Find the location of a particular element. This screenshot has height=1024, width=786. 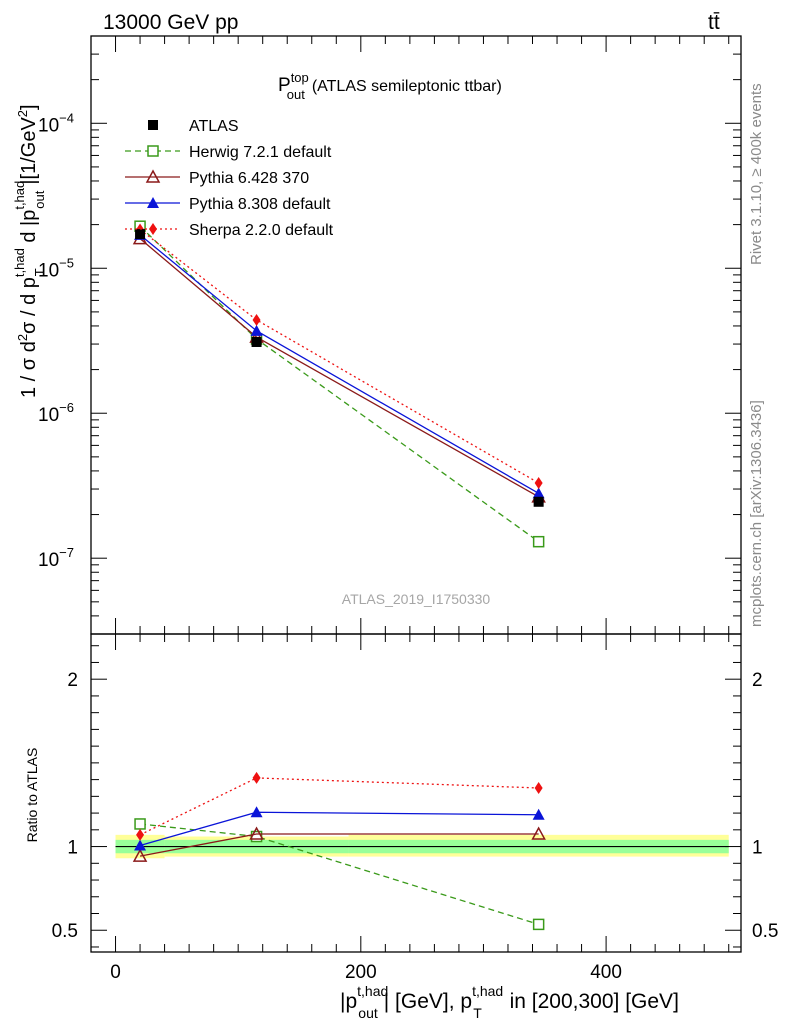

legend-label-sherpa-2-2-0-default: Sherpa 2.2.0 default is located at coordinates (261, 230).